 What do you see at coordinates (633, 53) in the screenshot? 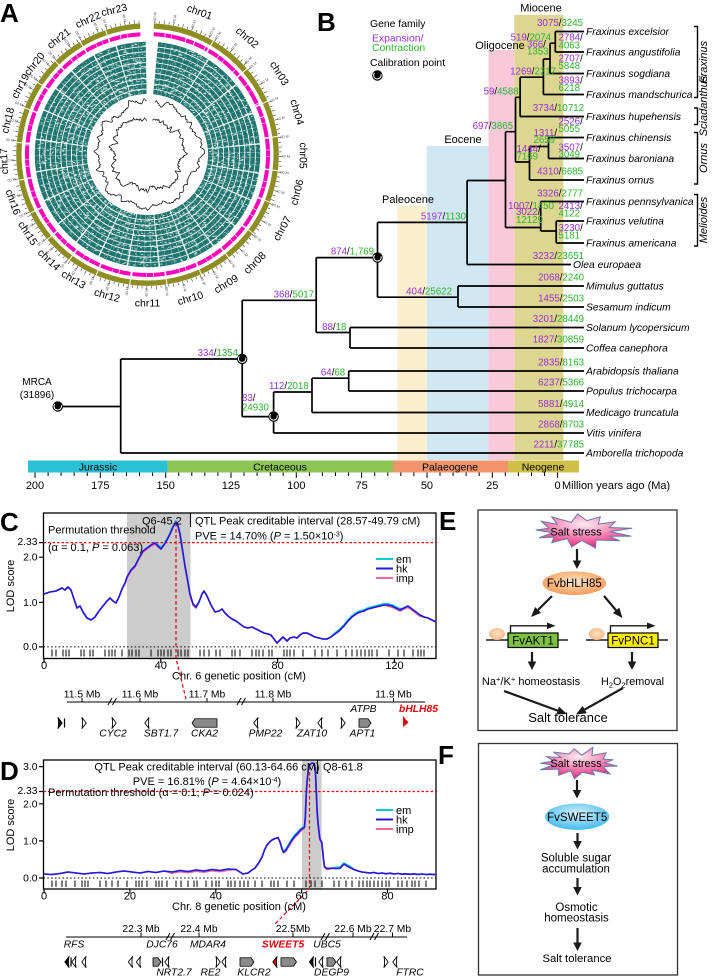
I see `svg-text: Fraxinus angustifolia` at bounding box center [633, 53].